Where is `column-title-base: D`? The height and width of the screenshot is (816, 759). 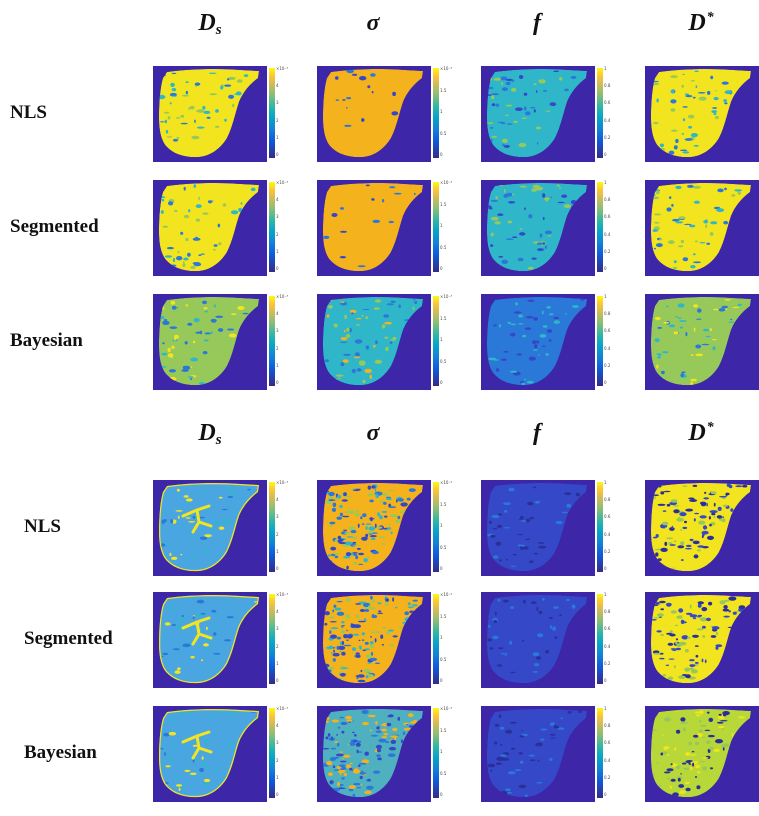
column-title-base: D is located at coordinates (207, 433).